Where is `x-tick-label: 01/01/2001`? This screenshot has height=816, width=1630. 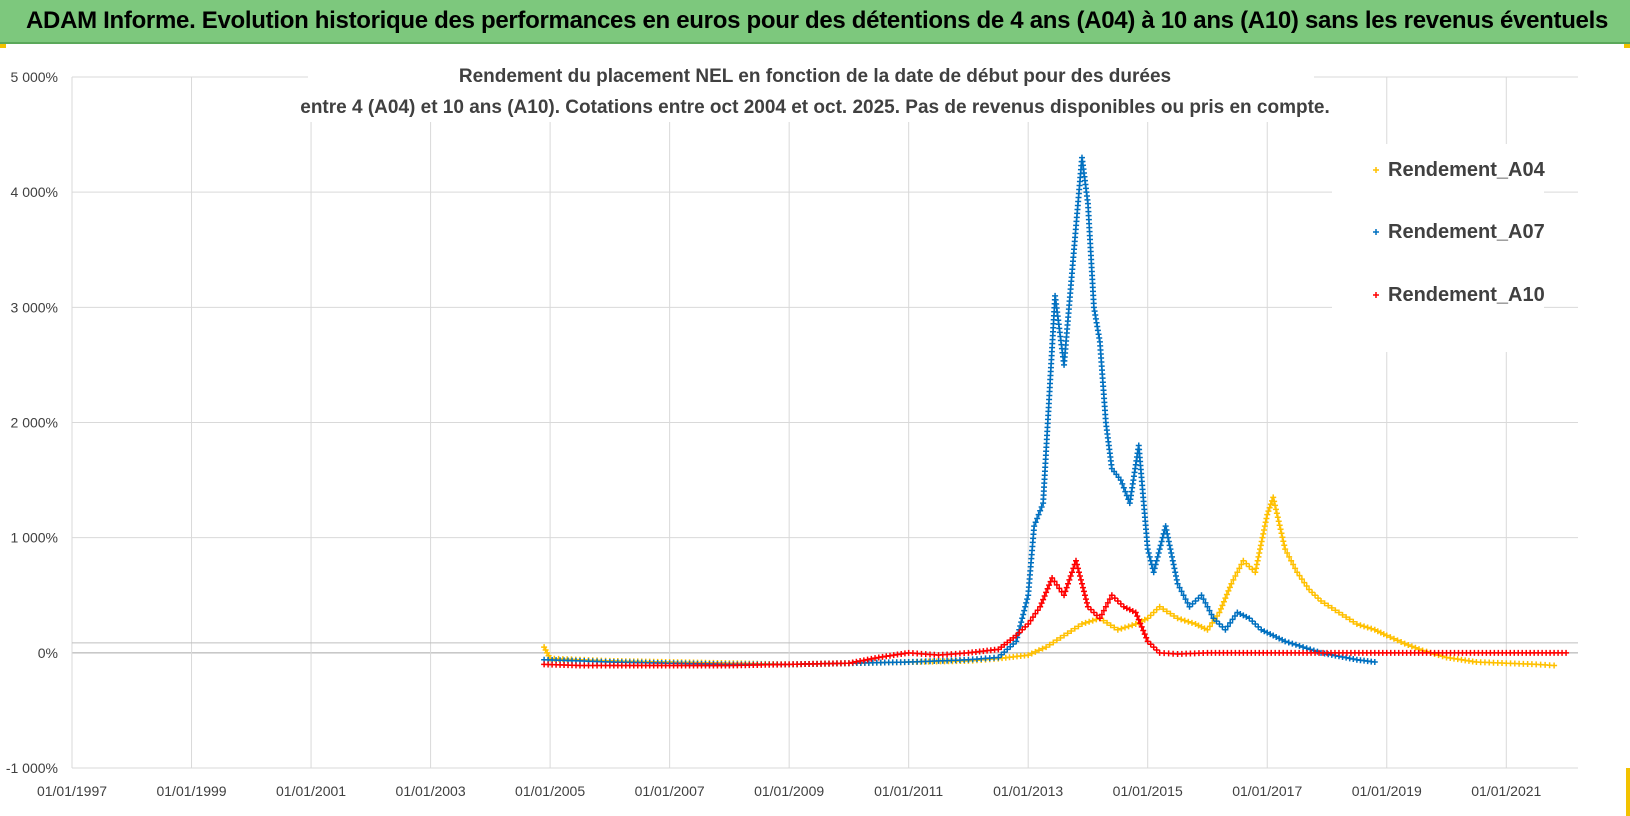
x-tick-label: 01/01/2001 is located at coordinates (311, 791).